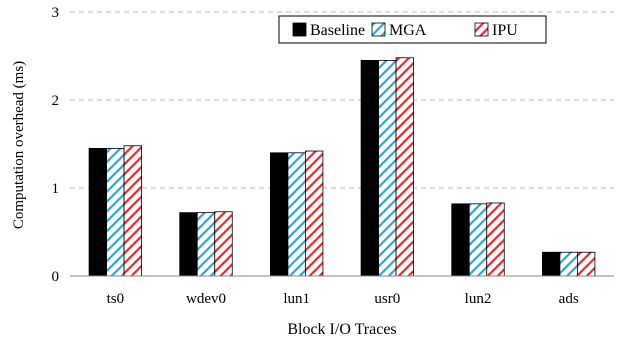 This screenshot has width=629, height=352. I want to click on y-axis-label: Computation overhead (ms), so click(19, 145).